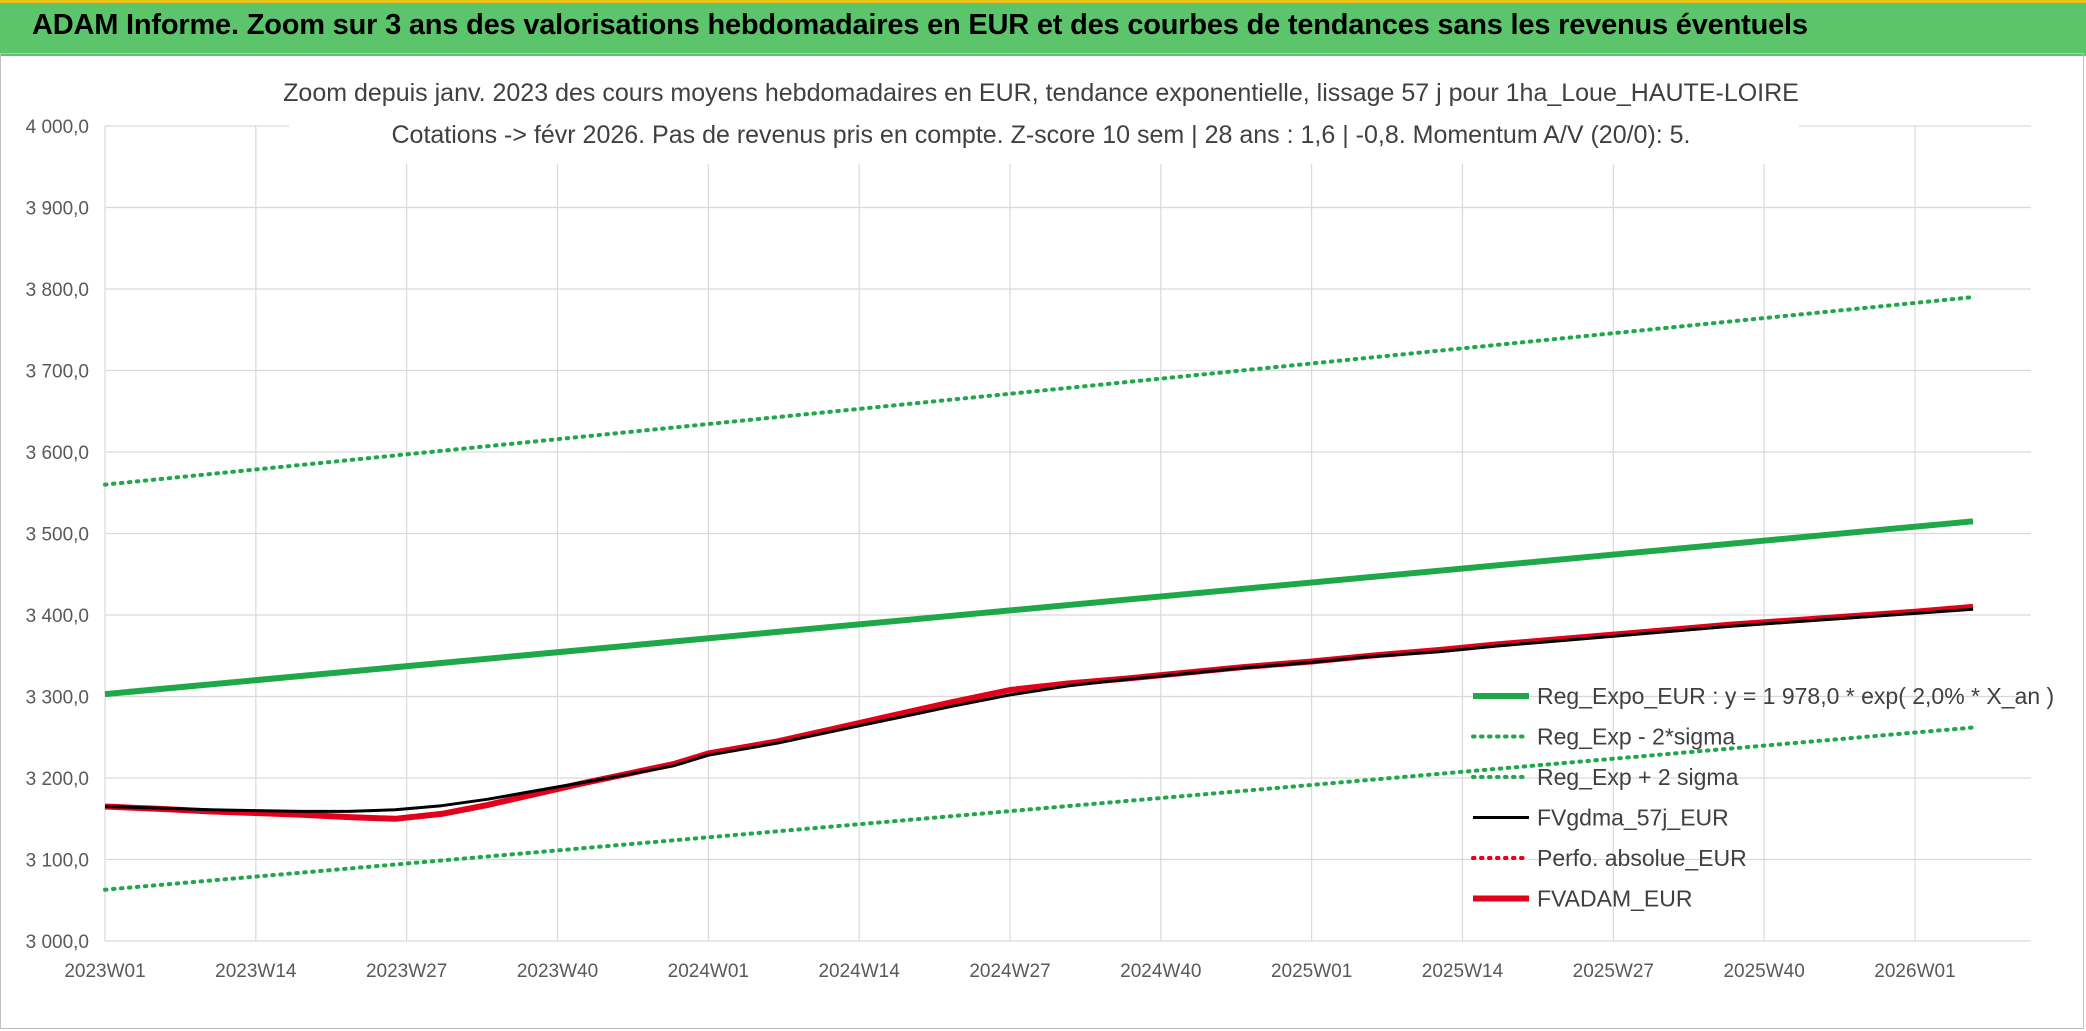  Describe the element at coordinates (708, 971) in the screenshot. I see `x-tick-label: 2024W01` at that location.